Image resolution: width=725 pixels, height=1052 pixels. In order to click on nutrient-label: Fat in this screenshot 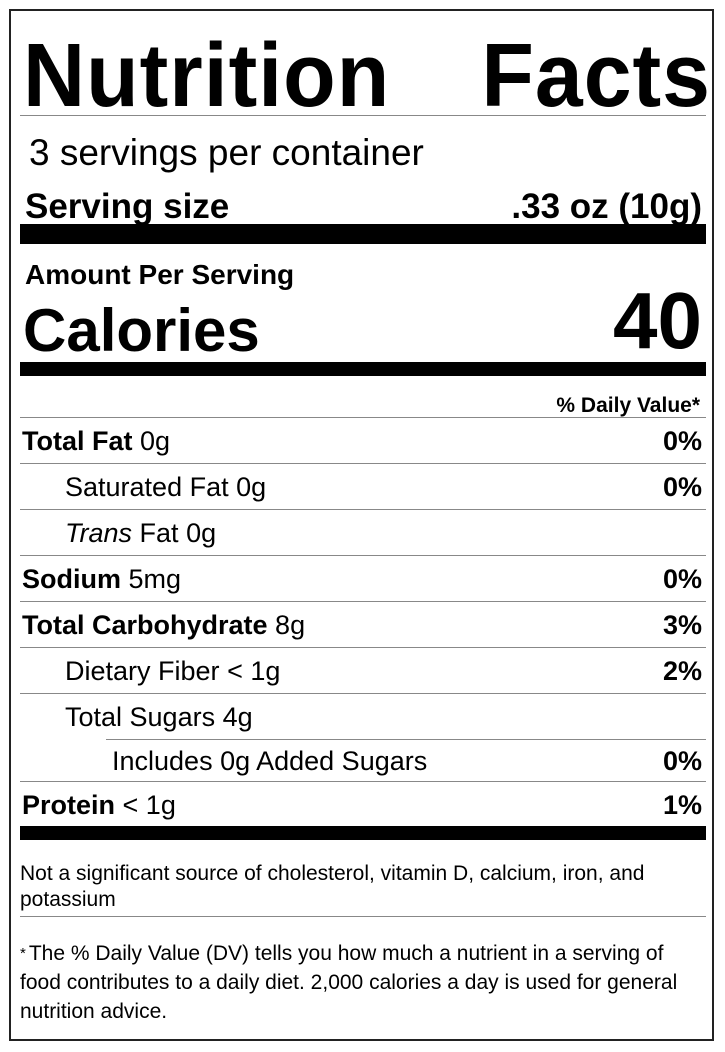, I will do `click(159, 533)`.